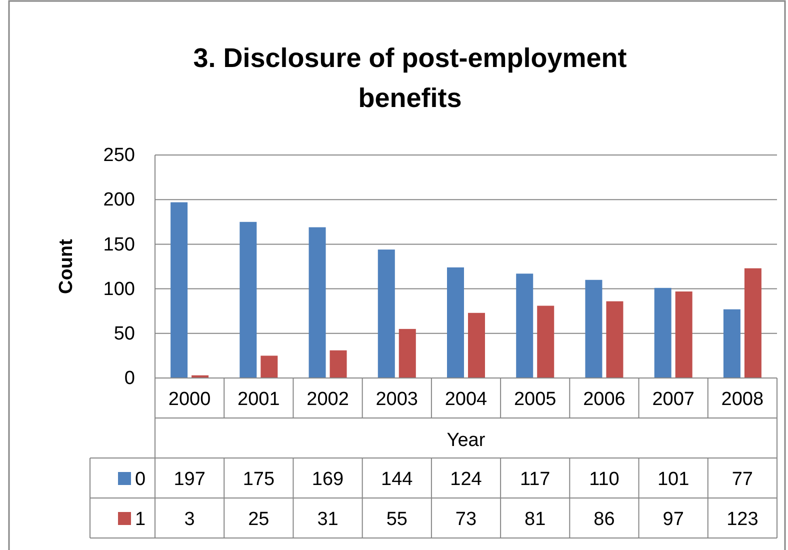 The image size is (788, 550). I want to click on chart-title: 3. Disclosure of post-employment benefits, so click(410, 78).